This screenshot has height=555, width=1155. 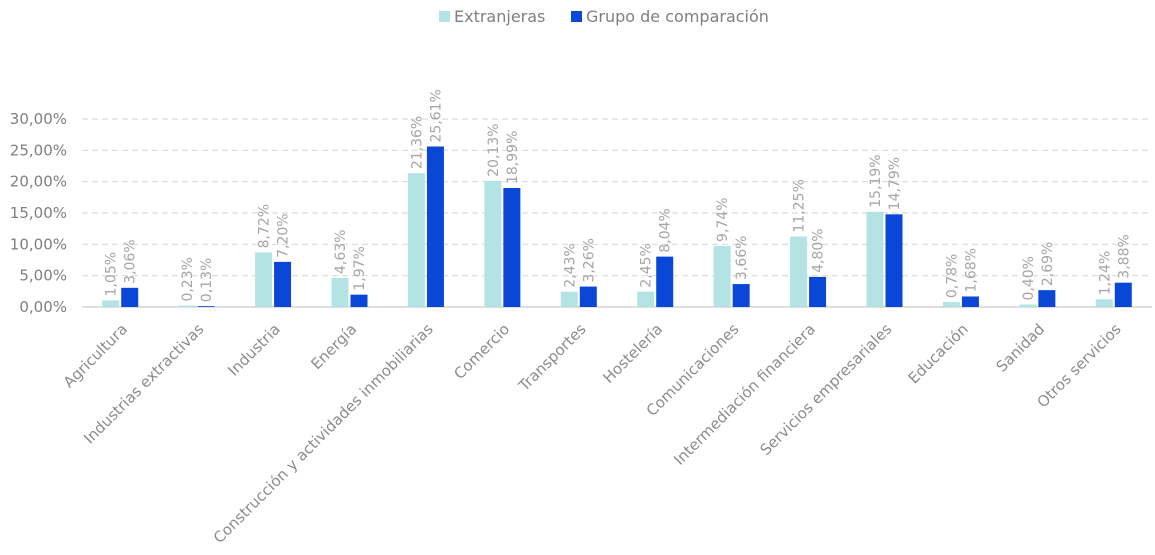 What do you see at coordinates (264, 279) in the screenshot?
I see `bar-extranjeras-industria` at bounding box center [264, 279].